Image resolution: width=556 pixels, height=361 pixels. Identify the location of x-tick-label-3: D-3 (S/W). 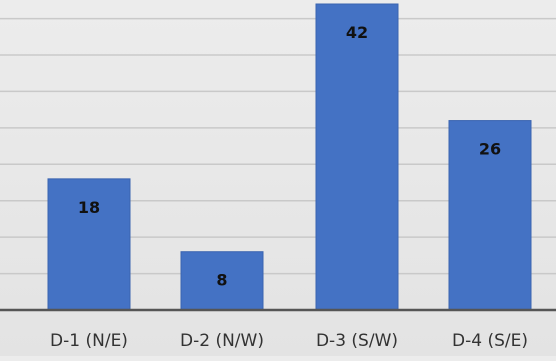
(357, 341).